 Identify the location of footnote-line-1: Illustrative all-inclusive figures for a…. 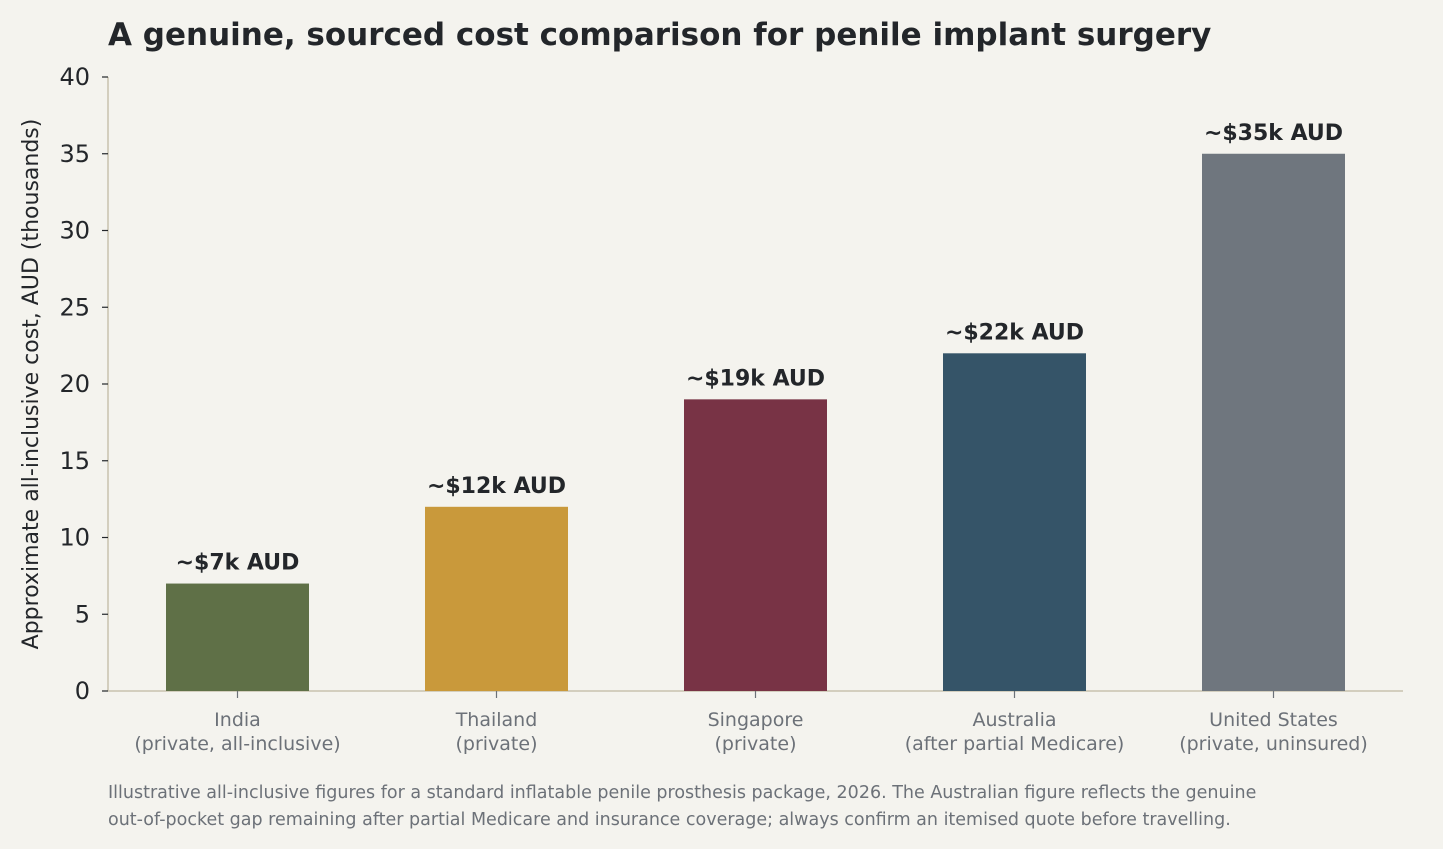
(682, 793).